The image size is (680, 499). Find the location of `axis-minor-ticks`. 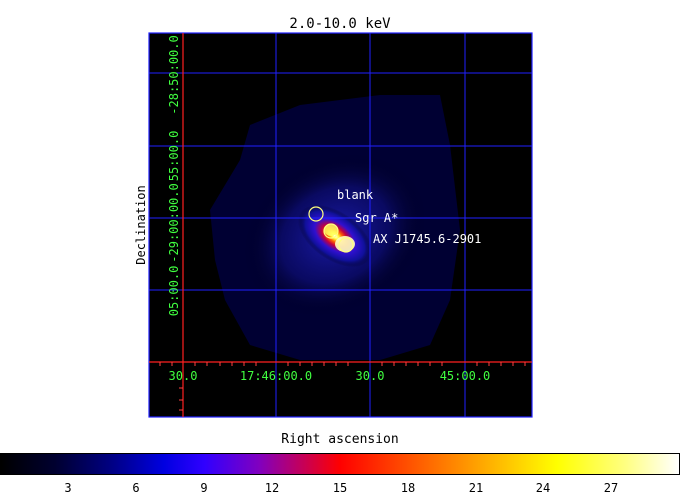

axis-minor-ticks is located at coordinates (342, 386).